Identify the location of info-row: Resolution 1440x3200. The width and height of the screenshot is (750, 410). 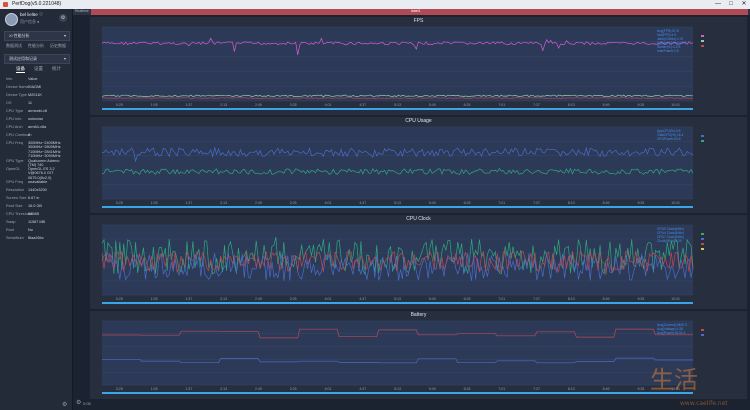
(37, 192).